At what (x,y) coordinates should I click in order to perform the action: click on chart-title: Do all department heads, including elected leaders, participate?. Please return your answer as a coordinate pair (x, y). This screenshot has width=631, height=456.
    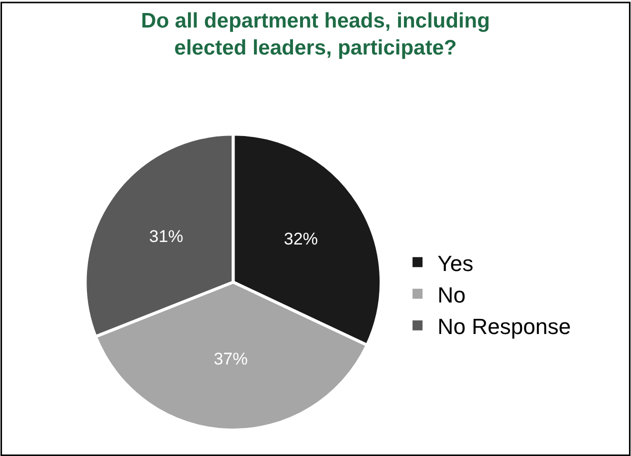
    Looking at the image, I should click on (315, 34).